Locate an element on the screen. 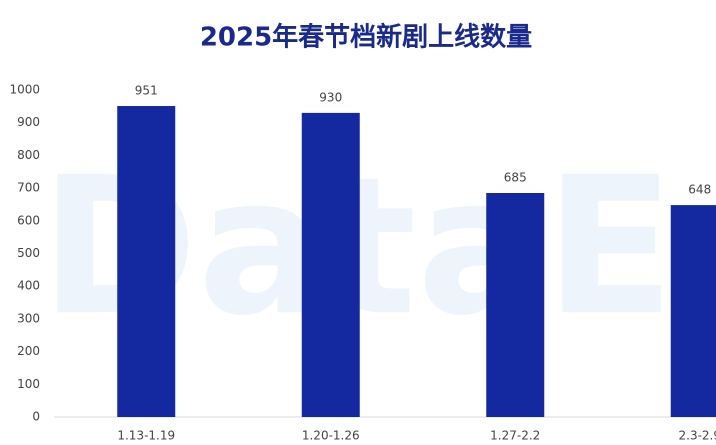 The image size is (716, 445). y-tick-label: 0 is located at coordinates (36, 417).